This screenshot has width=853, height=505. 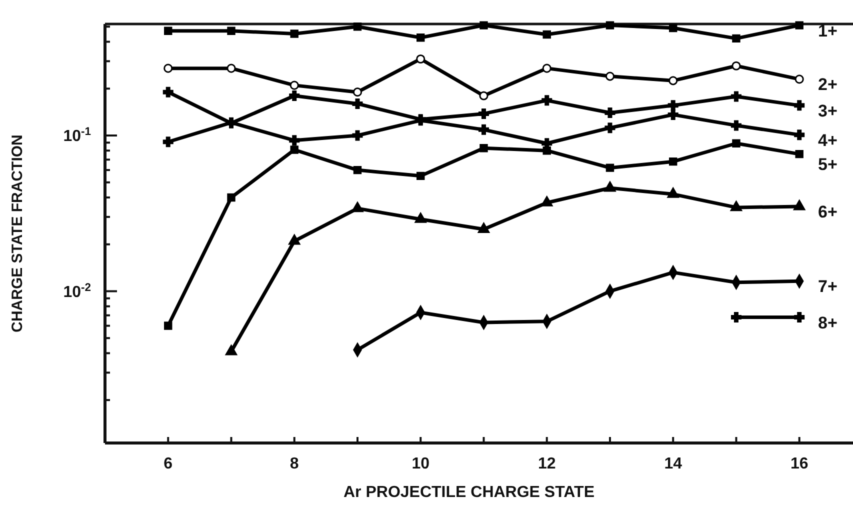 What do you see at coordinates (828, 110) in the screenshot?
I see `series-label: 3+` at bounding box center [828, 110].